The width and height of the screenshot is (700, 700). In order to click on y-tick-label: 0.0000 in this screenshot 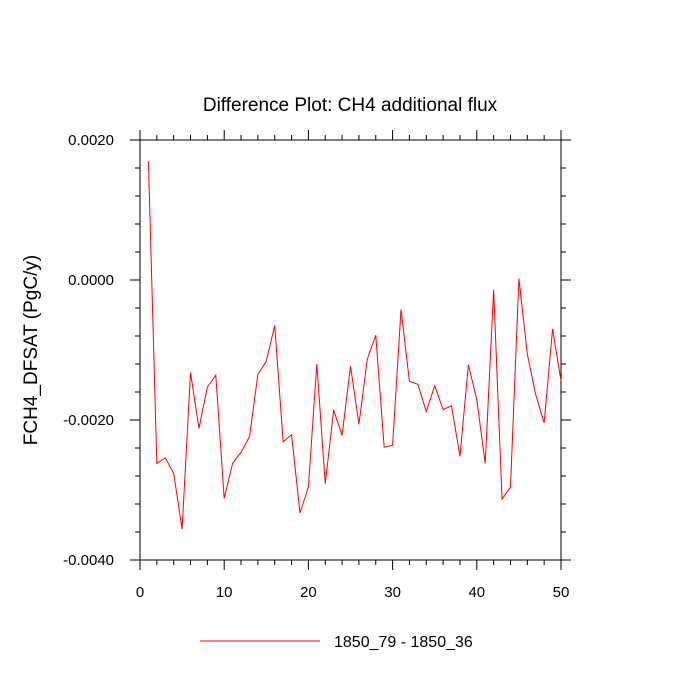, I will do `click(91, 280)`.